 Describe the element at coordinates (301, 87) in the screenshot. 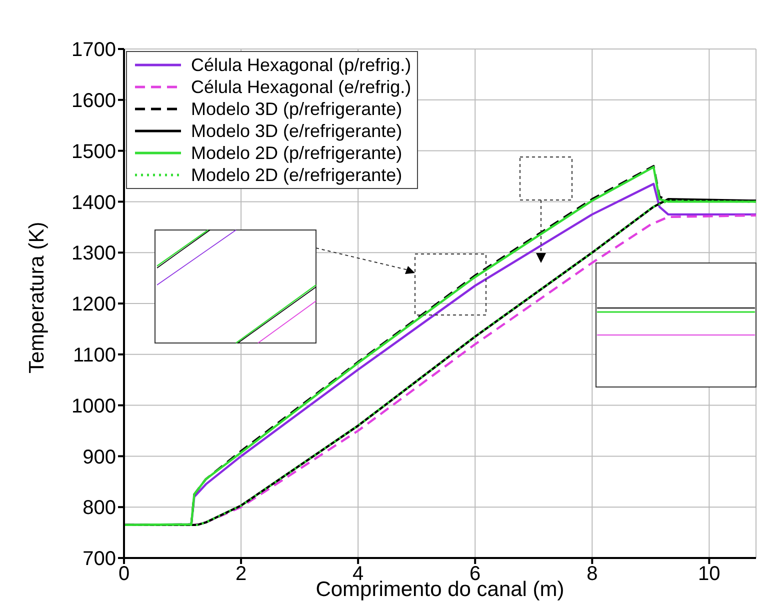

I see `legend-label: Célula Hexagonal (e/refrig.)` at that location.